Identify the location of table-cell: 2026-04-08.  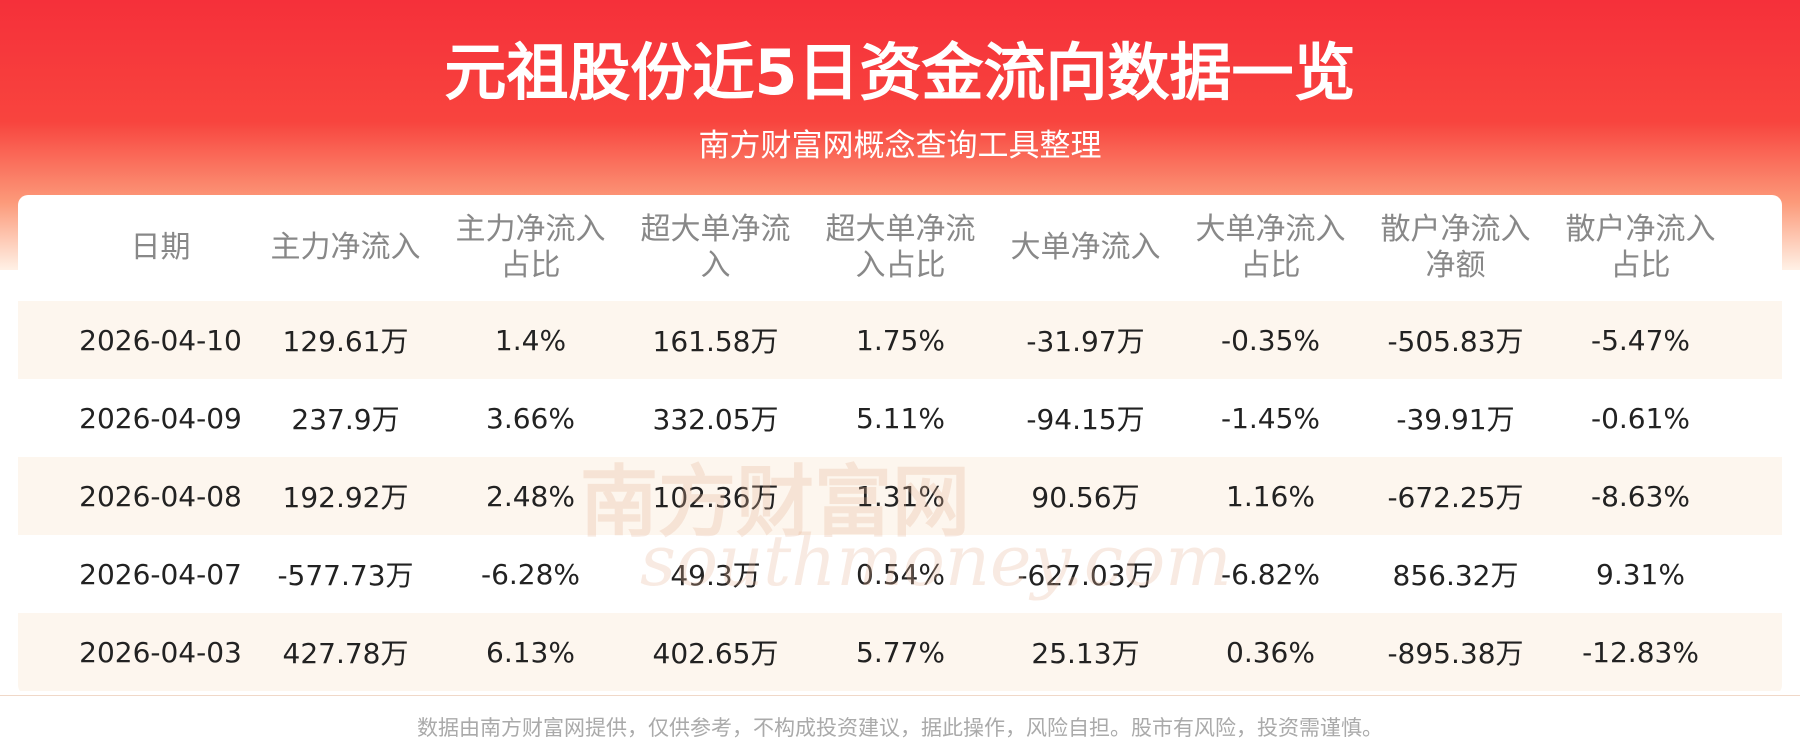
(160, 496).